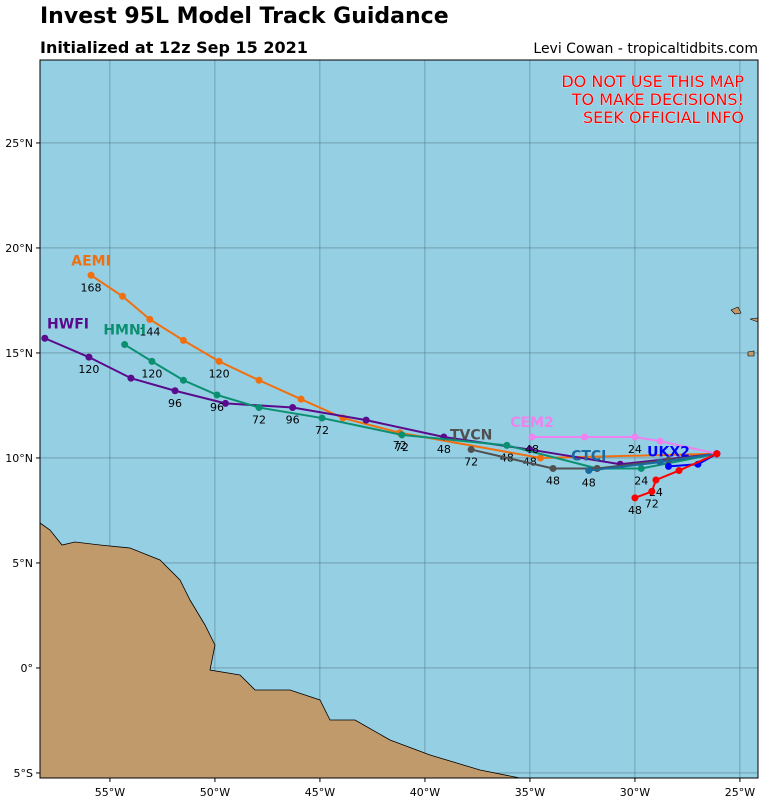  I want to click on lon-tick-label: 25°W, so click(740, 792).